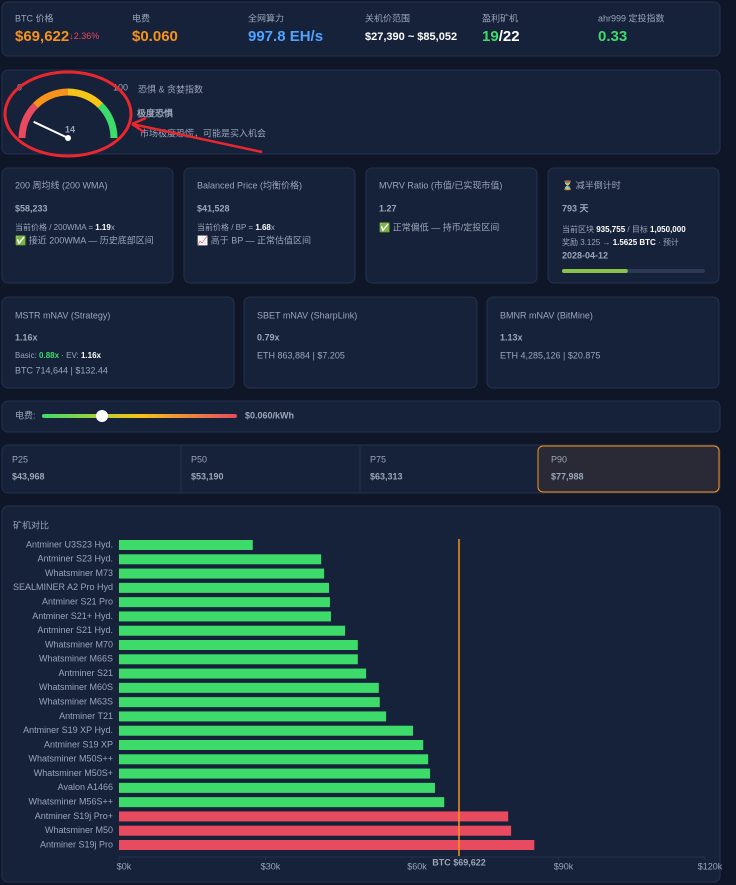 This screenshot has width=736, height=885. I want to click on text-part: 1,050,000, so click(668, 229).